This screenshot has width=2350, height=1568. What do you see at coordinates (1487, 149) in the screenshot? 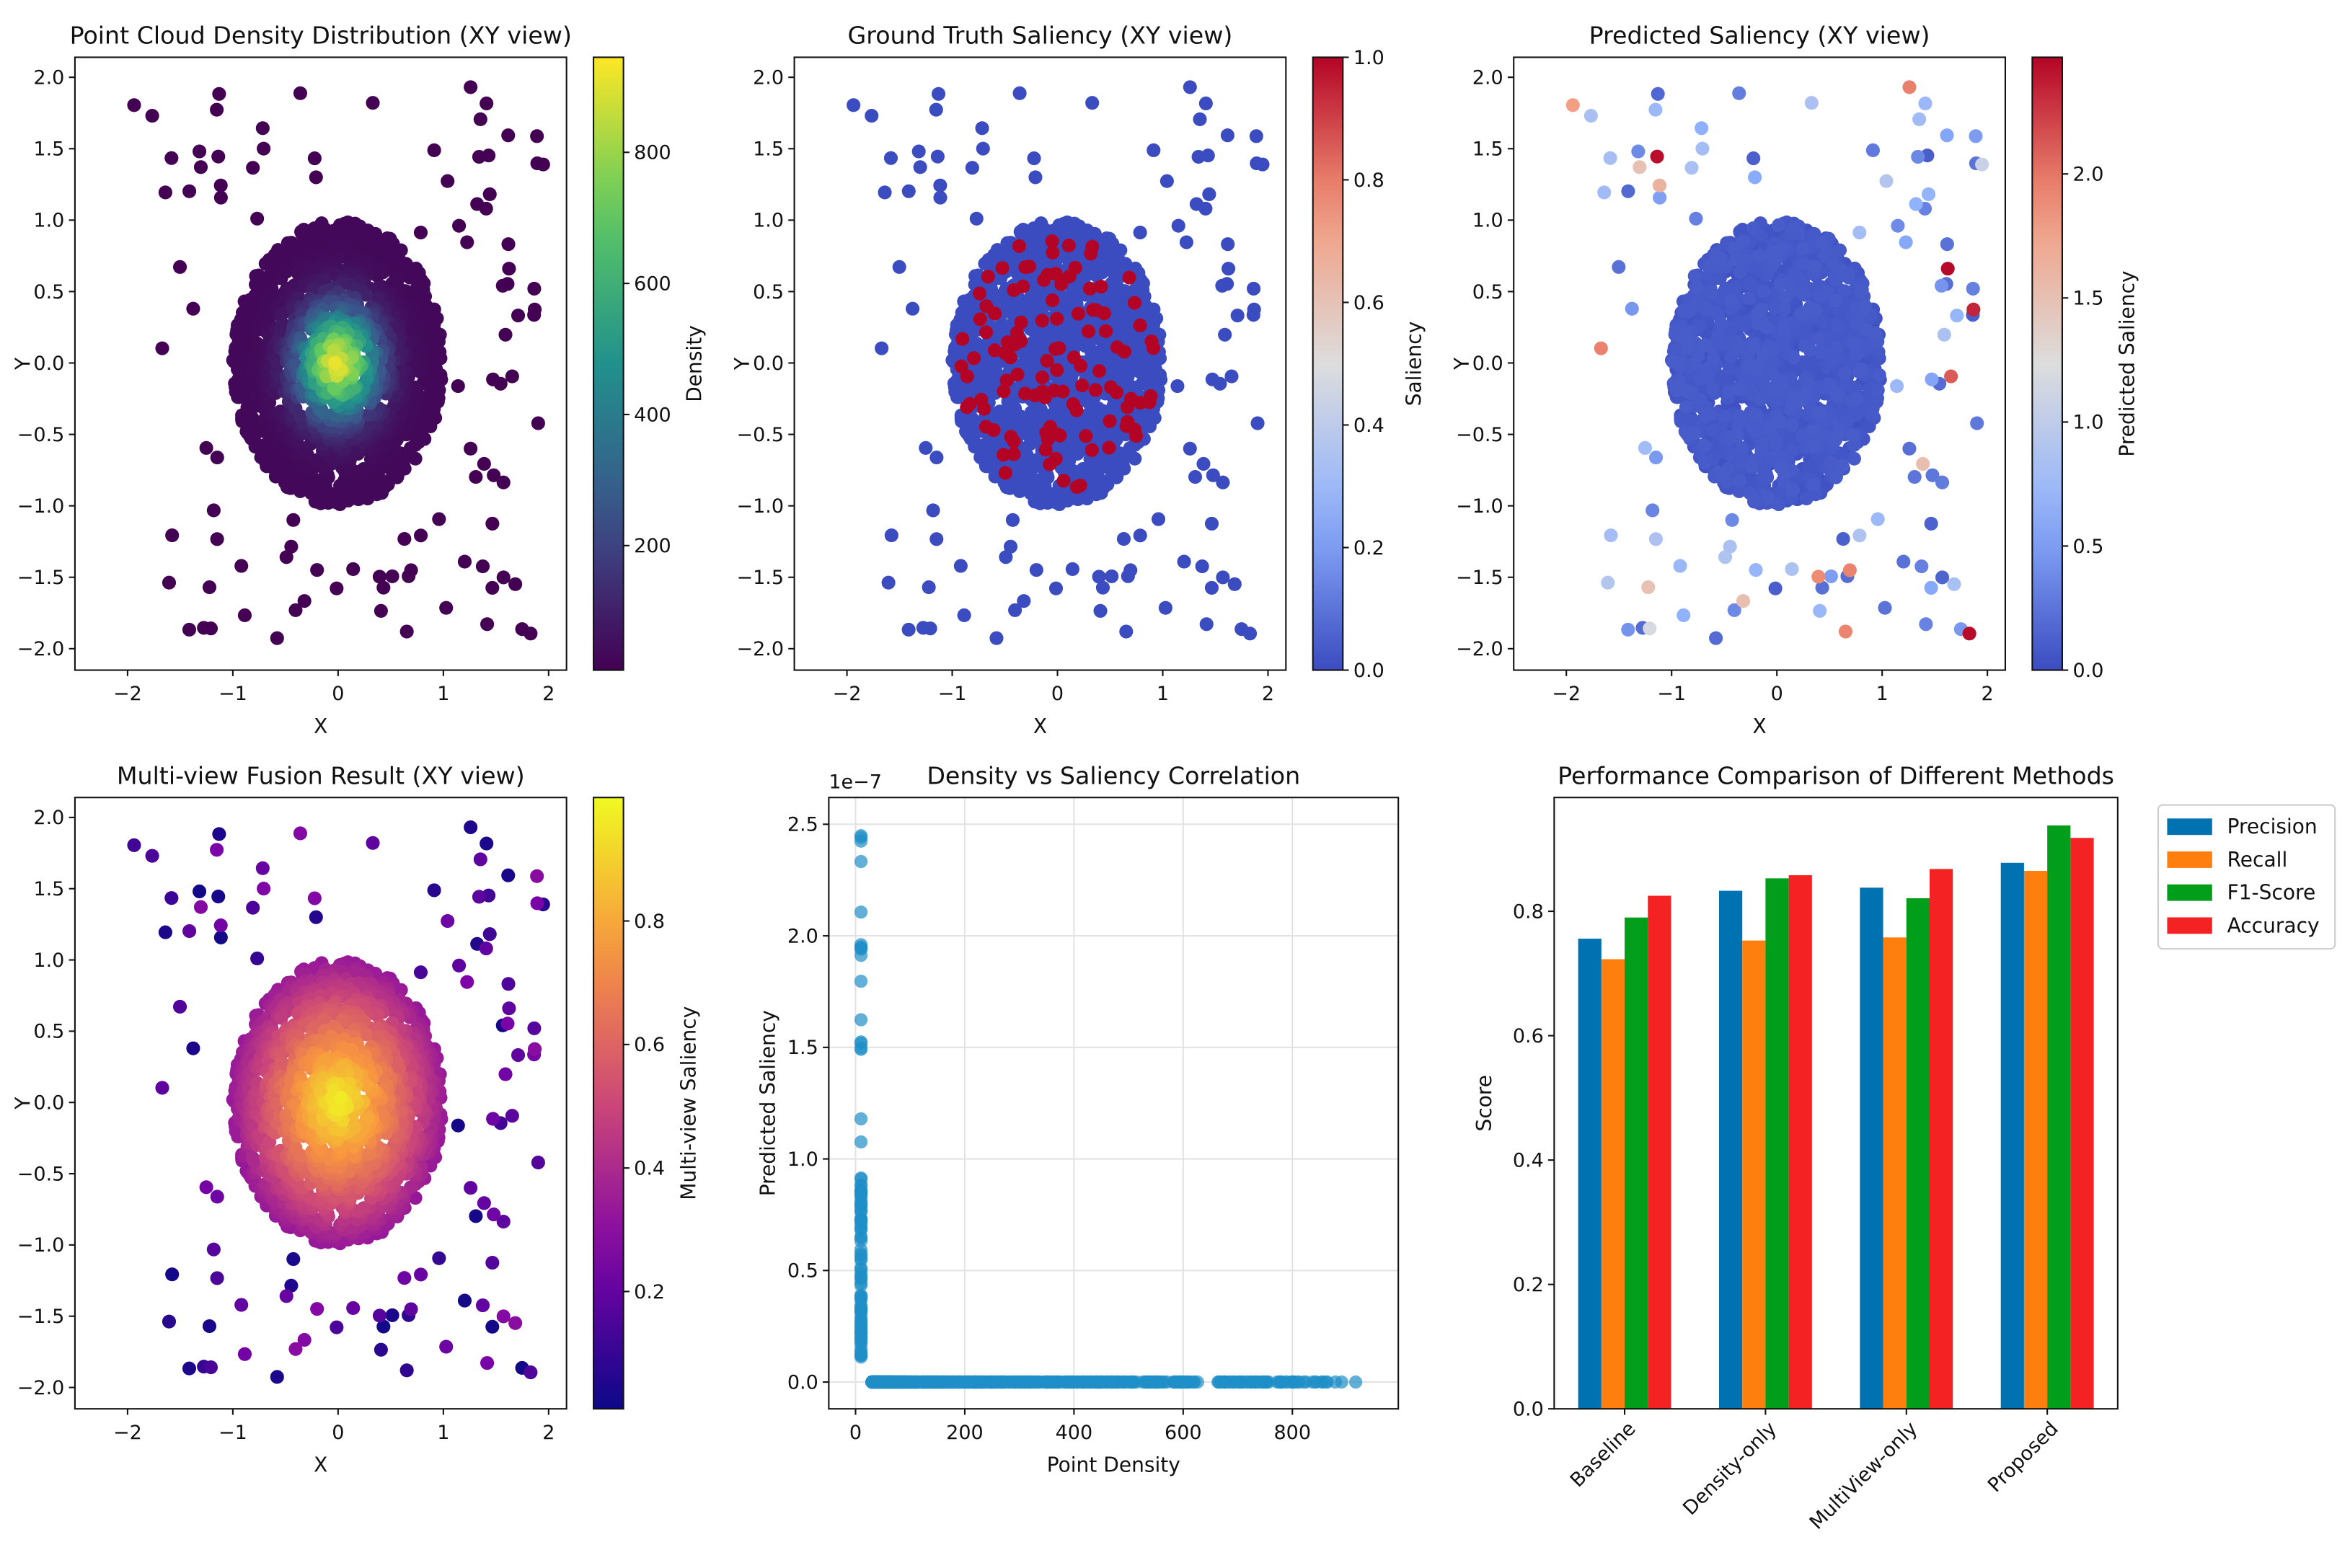
I see `y-tick-label: 1.5` at bounding box center [1487, 149].